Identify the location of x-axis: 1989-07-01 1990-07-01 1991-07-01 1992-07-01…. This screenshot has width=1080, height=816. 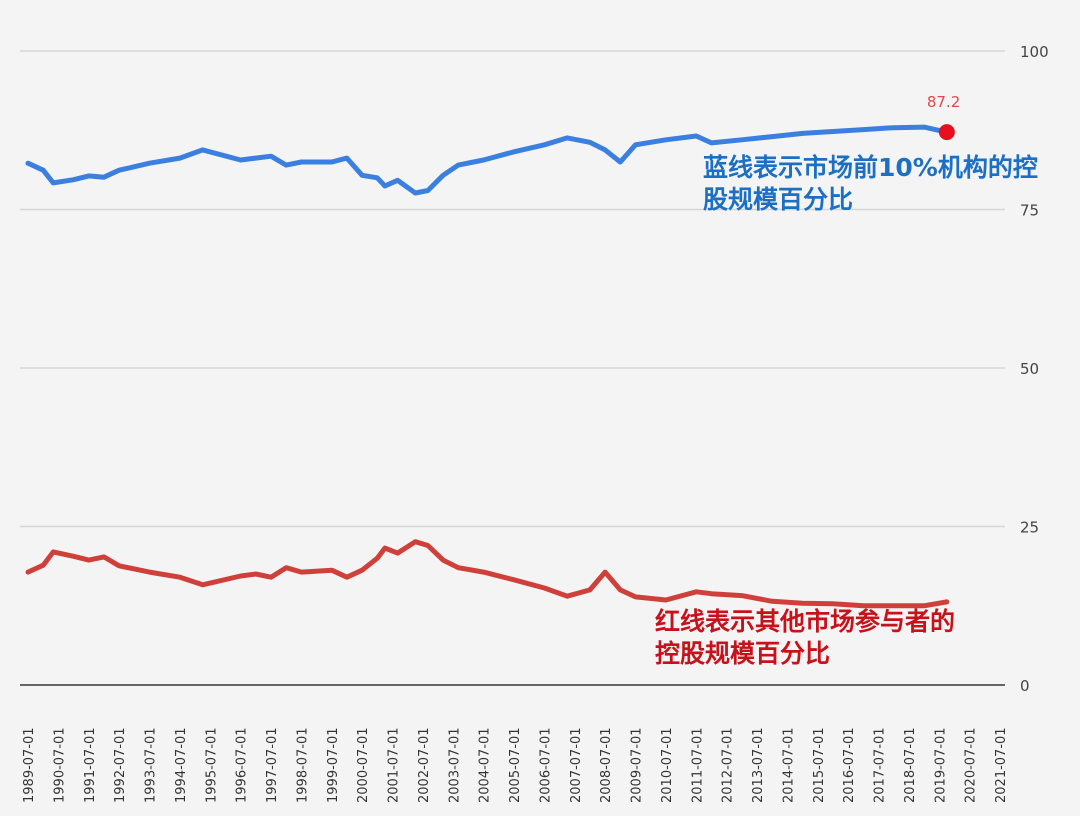
(515, 765).